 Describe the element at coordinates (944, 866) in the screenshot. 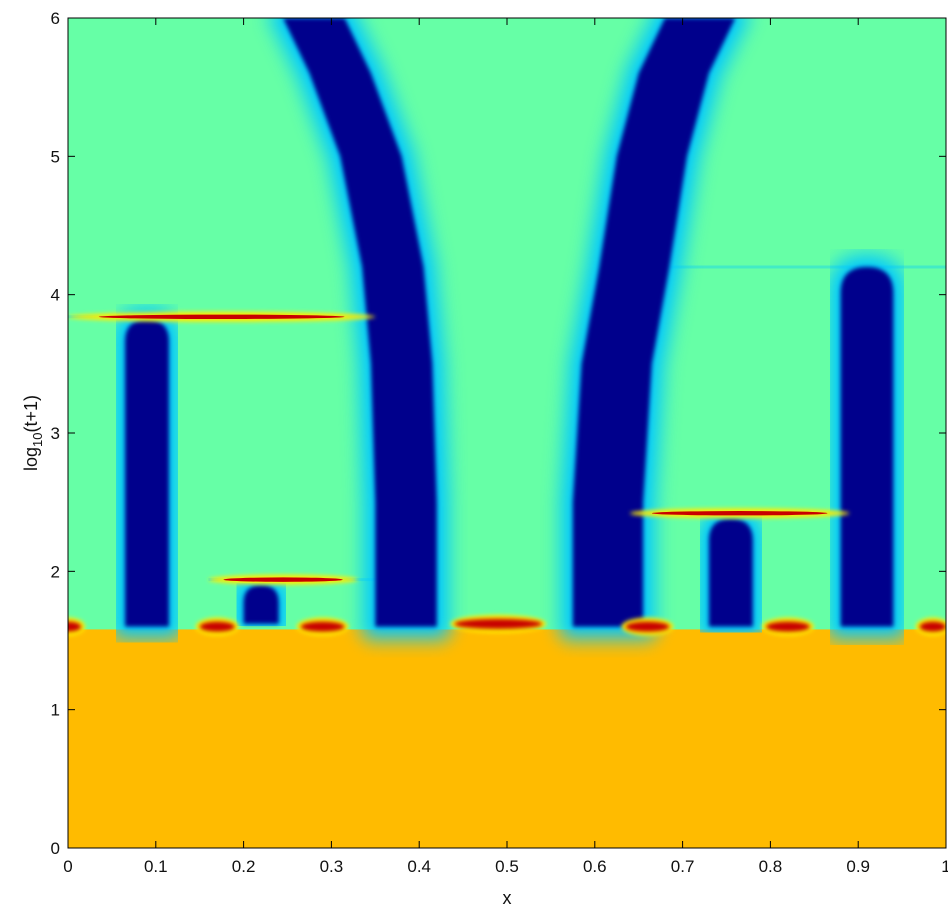

I see `x-tick-label: 1` at that location.